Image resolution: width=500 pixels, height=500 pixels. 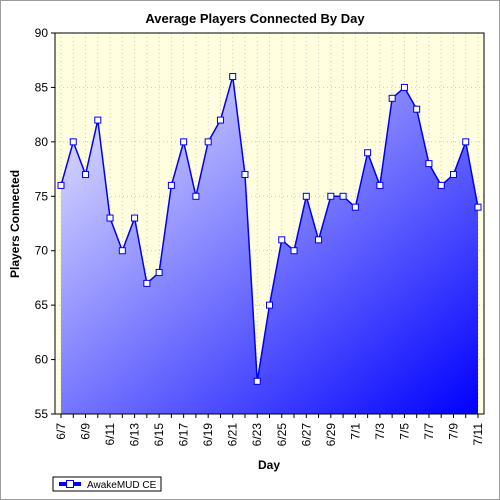 What do you see at coordinates (255, 18) in the screenshot?
I see `chart-title: Average Players Connected By Day` at bounding box center [255, 18].